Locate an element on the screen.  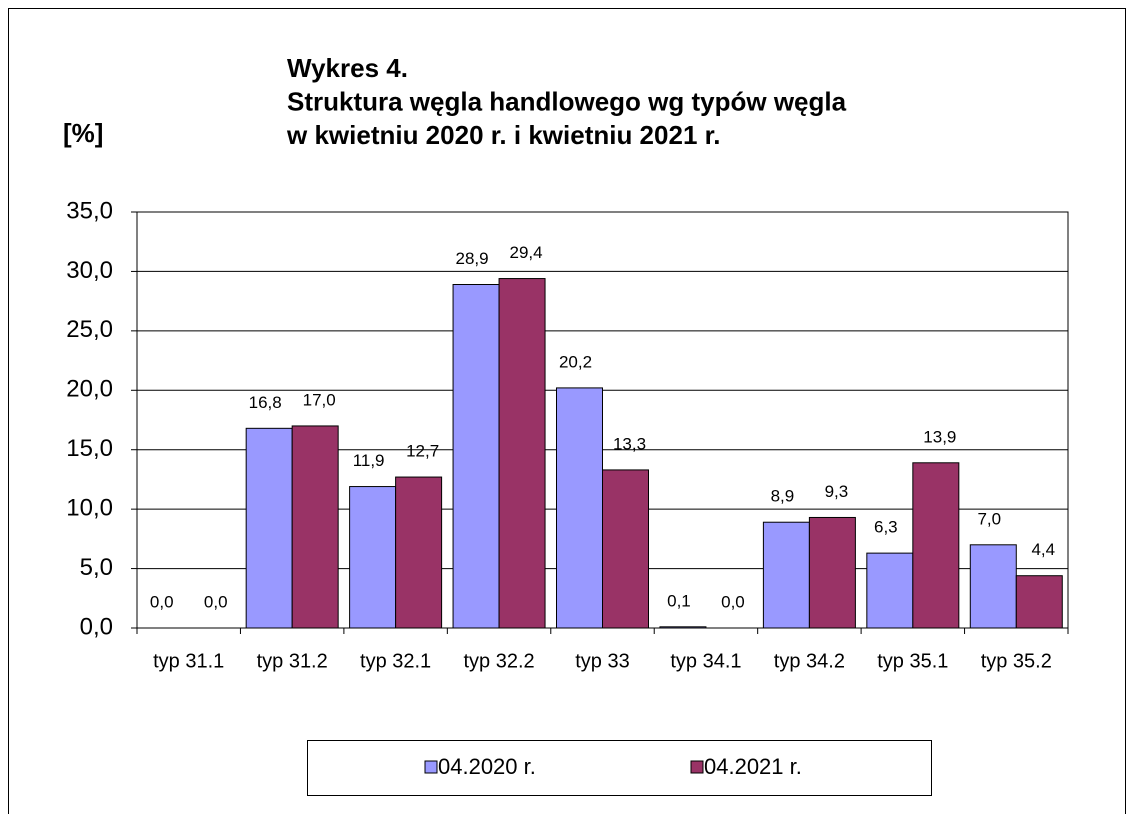
x-tick-label: typ 35.2 is located at coordinates (1016, 661).